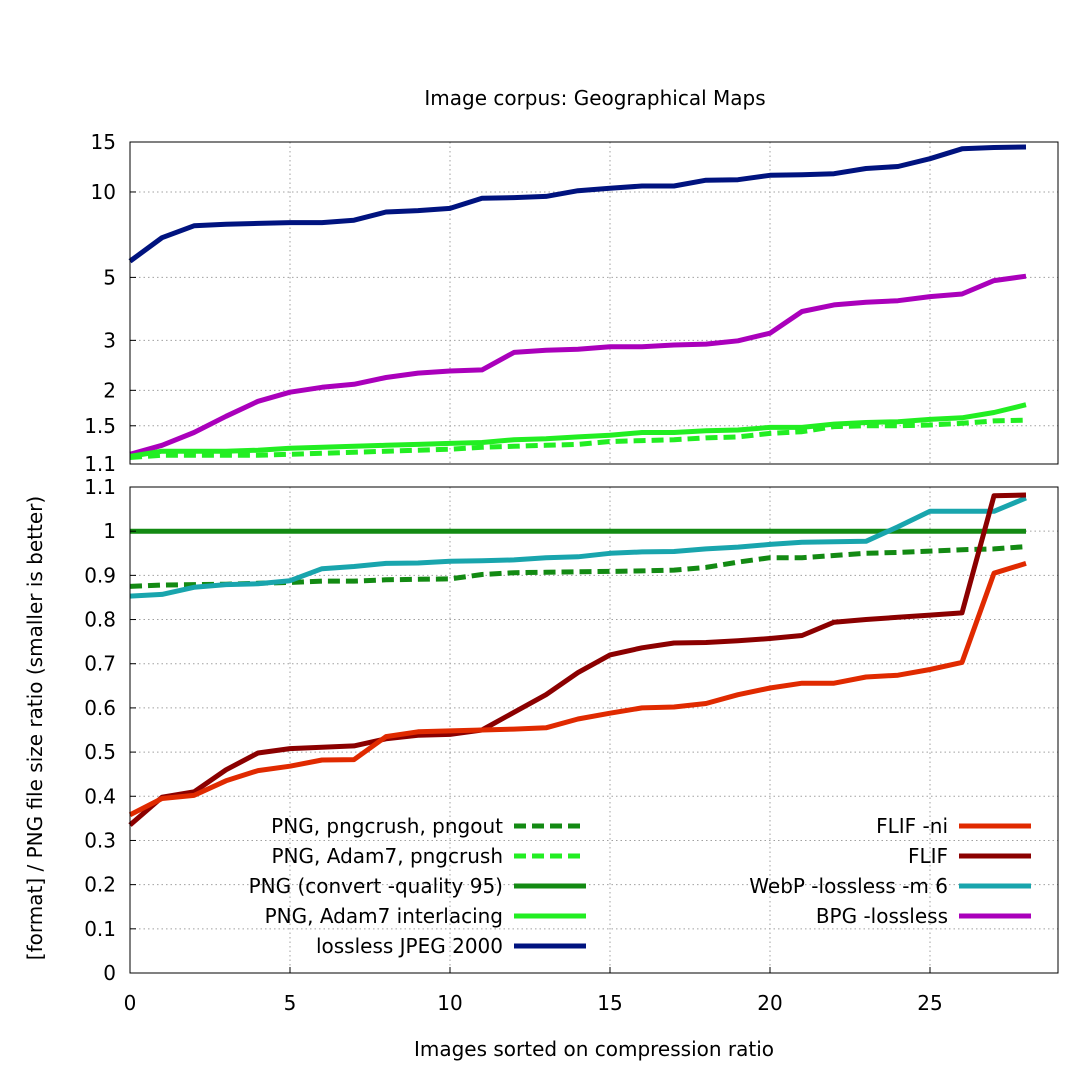 The width and height of the screenshot is (1080, 1080). Describe the element at coordinates (109, 390) in the screenshot. I see `top-y-tick-label: 2` at that location.